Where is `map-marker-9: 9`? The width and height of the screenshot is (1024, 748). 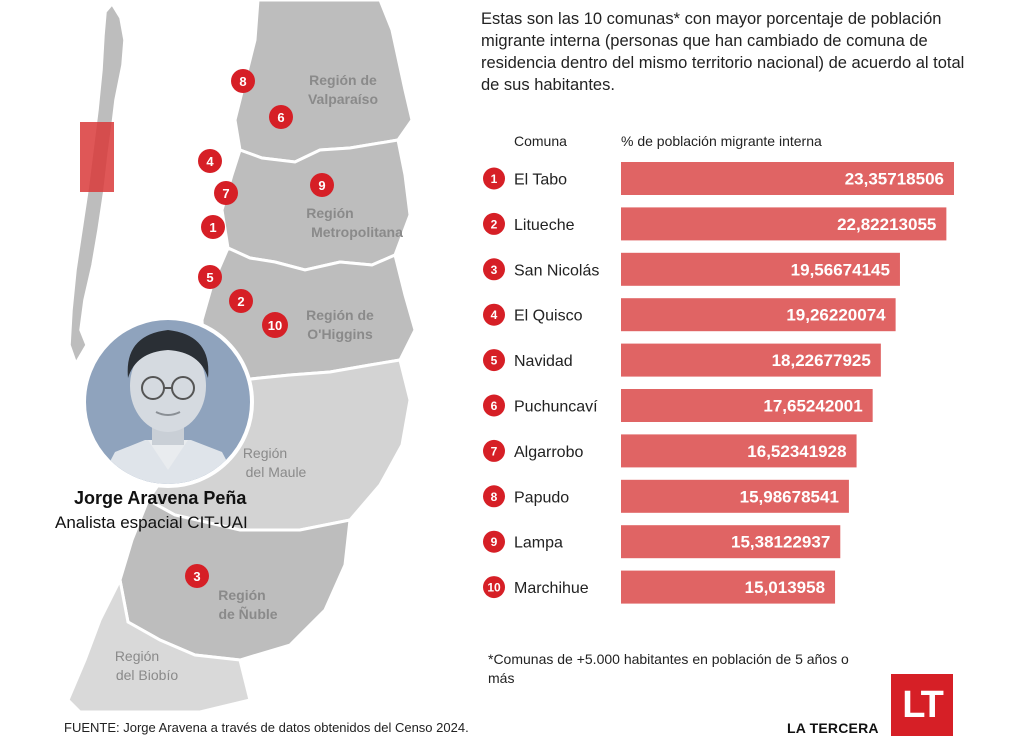 map-marker-9: 9 is located at coordinates (322, 185).